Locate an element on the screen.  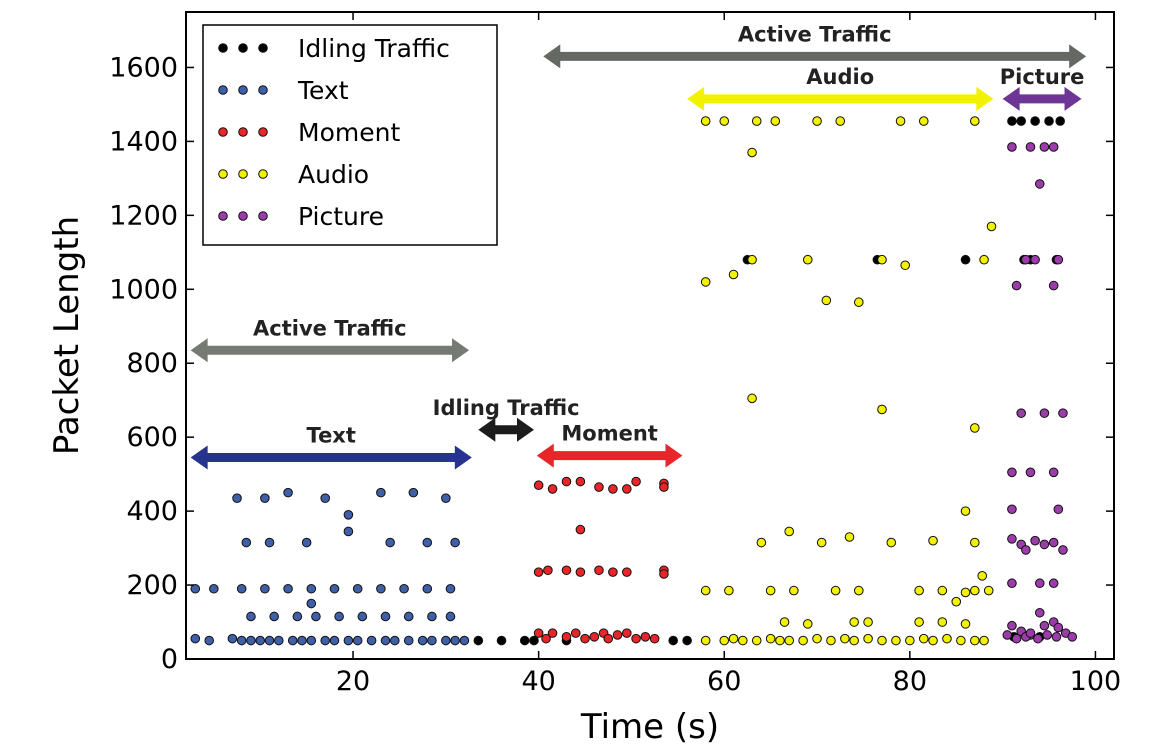
annotation-label: Audio is located at coordinates (840, 77).